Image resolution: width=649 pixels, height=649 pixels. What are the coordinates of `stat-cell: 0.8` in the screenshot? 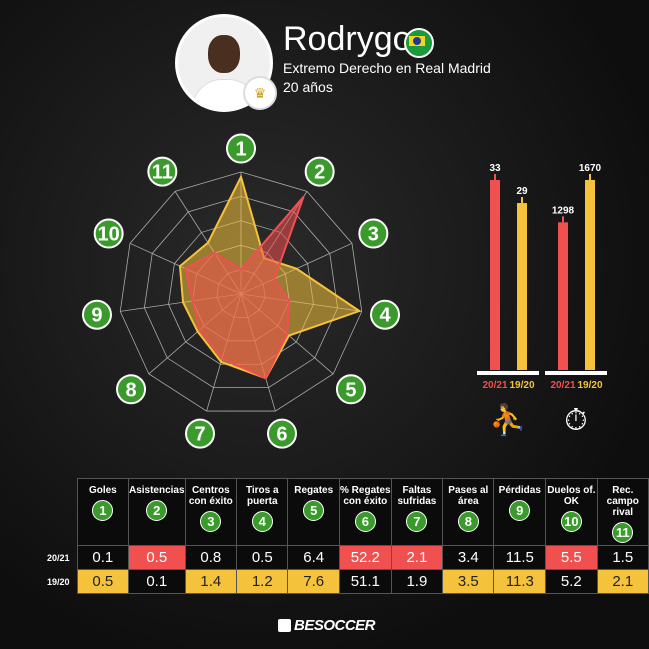 It's located at (211, 557).